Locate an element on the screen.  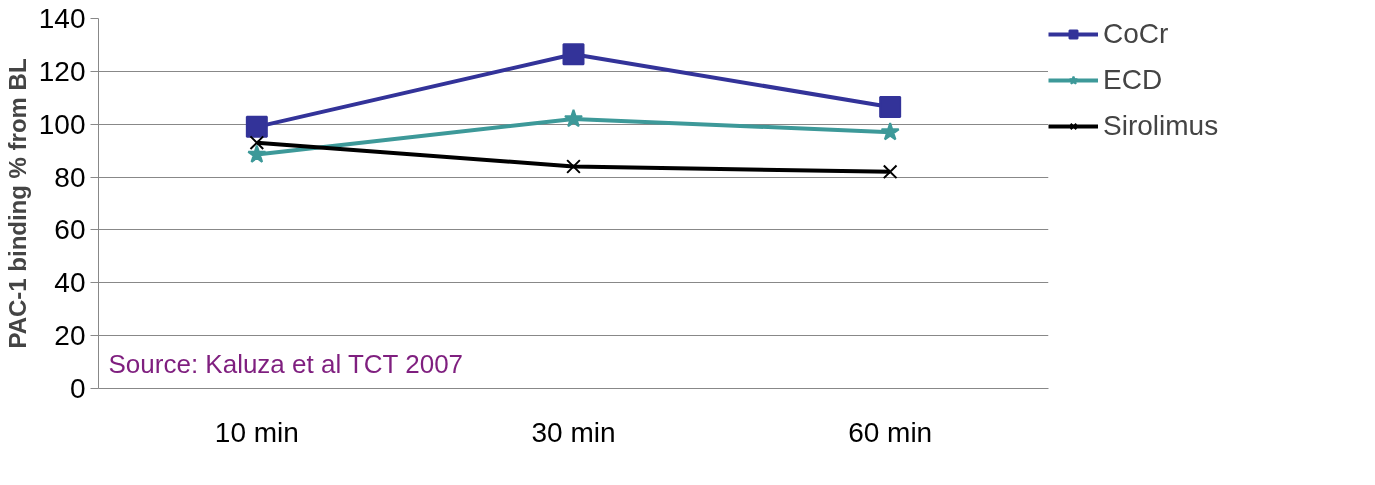
x-tick-label: 60 min is located at coordinates (890, 432).